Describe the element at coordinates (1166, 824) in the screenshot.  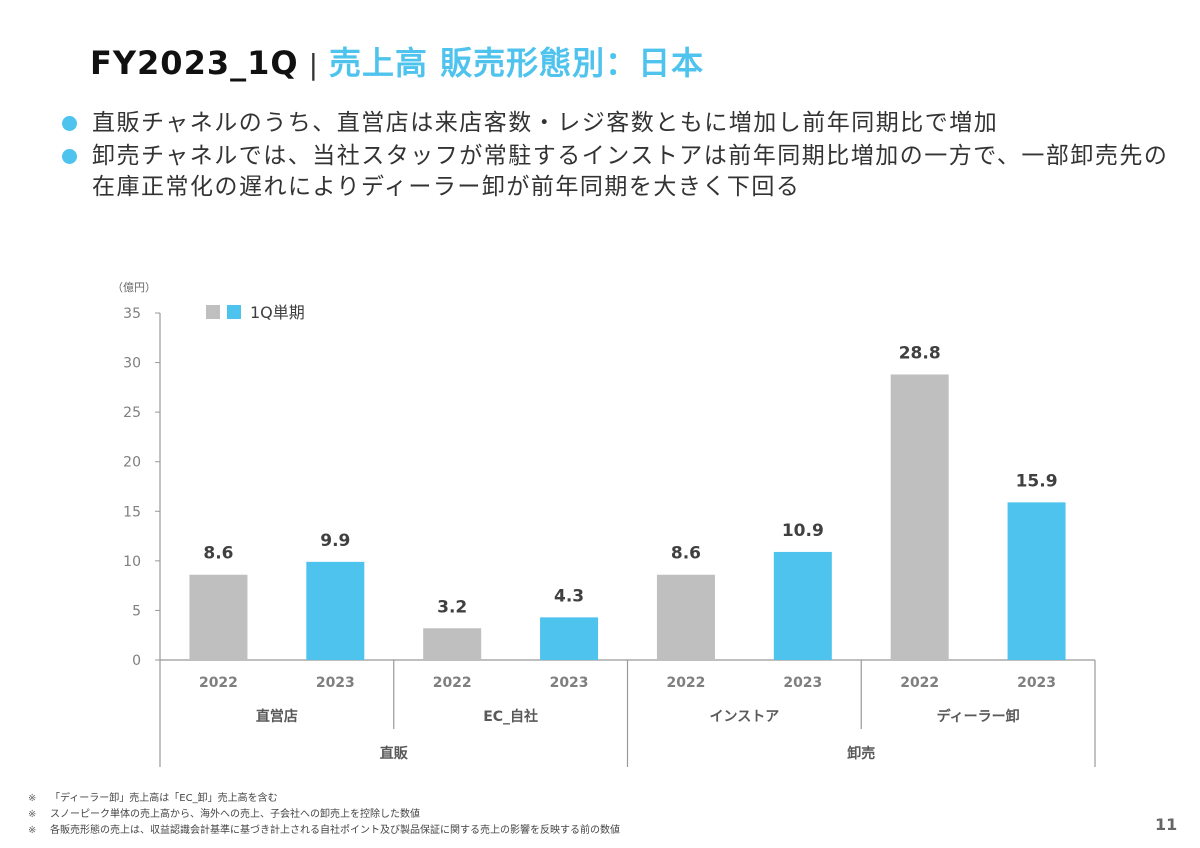
I see `page-number: 11` at that location.